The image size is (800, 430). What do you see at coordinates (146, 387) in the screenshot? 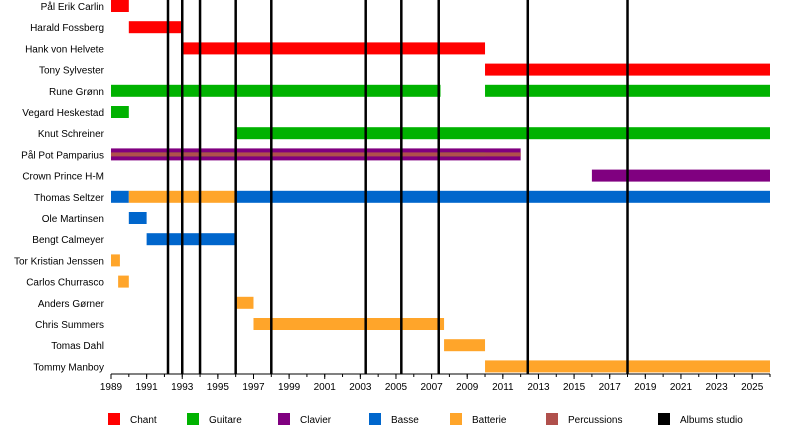
I see `x-tick-label: 1991` at bounding box center [146, 387].